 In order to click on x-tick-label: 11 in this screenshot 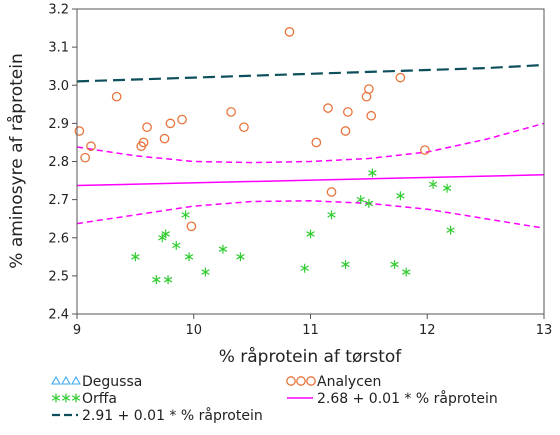, I will do `click(310, 330)`.